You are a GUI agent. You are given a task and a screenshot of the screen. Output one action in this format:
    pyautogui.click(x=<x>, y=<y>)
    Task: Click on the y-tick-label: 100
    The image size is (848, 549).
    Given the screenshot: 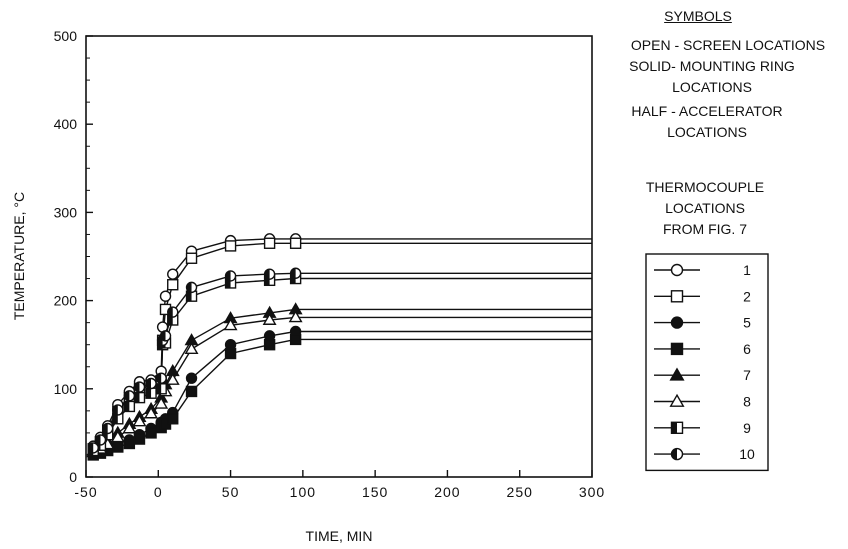 What is the action you would take?
    pyautogui.click(x=66, y=389)
    